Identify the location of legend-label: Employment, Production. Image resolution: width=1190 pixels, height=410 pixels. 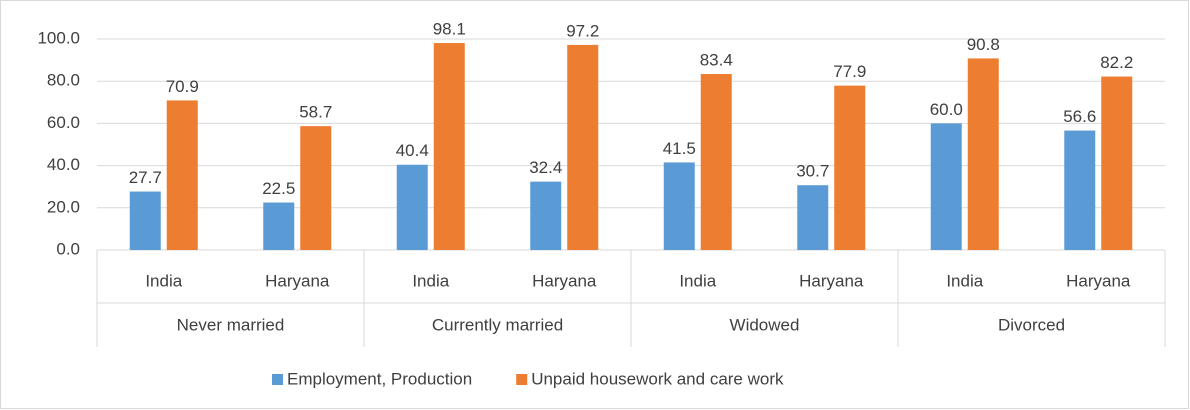
(379, 378).